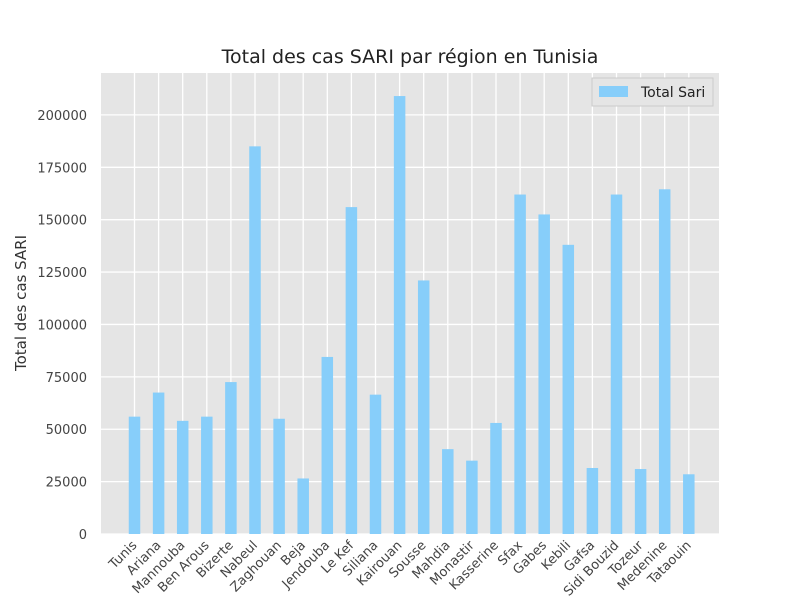  What do you see at coordinates (62, 168) in the screenshot?
I see `y-tick-label: 175000` at bounding box center [62, 168].